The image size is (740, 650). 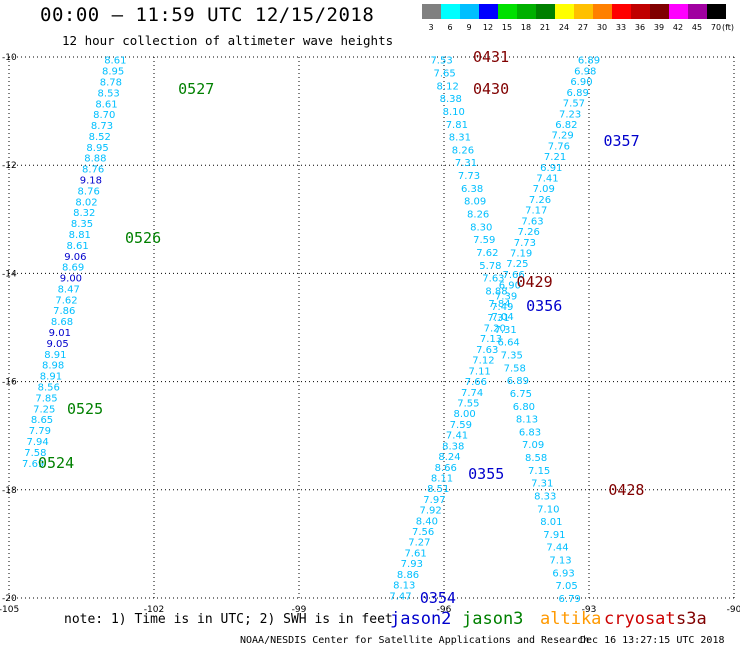 What do you see at coordinates (513, 275) in the screenshot?
I see `swh-value: 7.66` at bounding box center [513, 275].